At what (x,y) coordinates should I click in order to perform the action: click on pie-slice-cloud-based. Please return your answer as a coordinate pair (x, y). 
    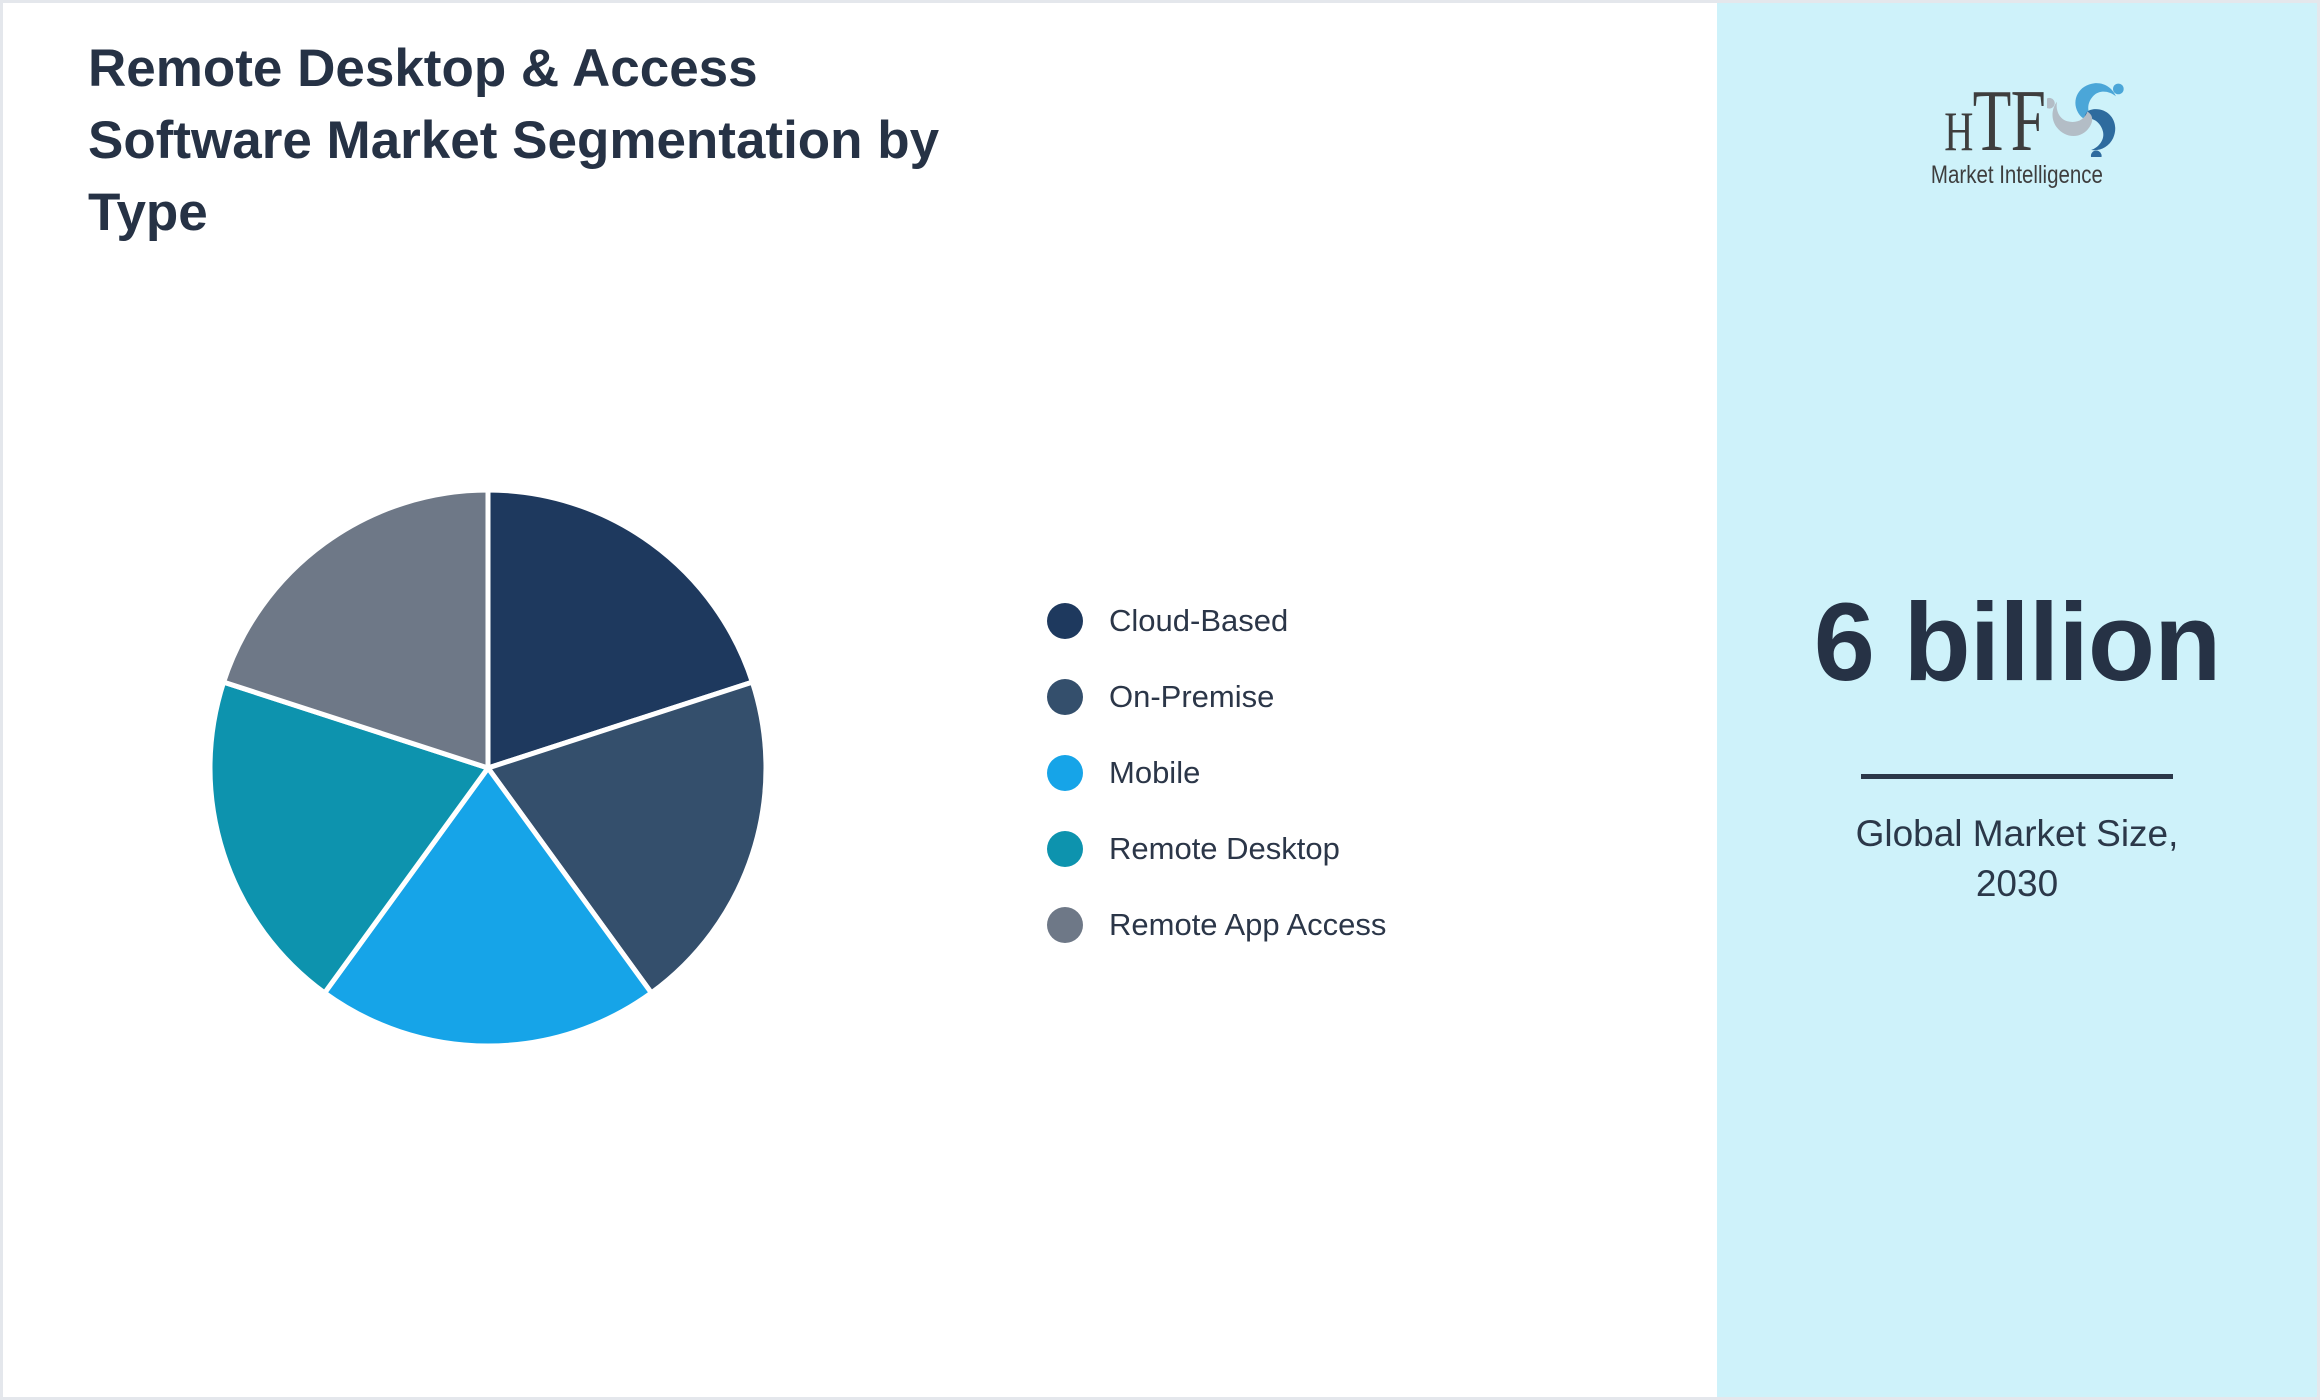
    Looking at the image, I should click on (620, 629).